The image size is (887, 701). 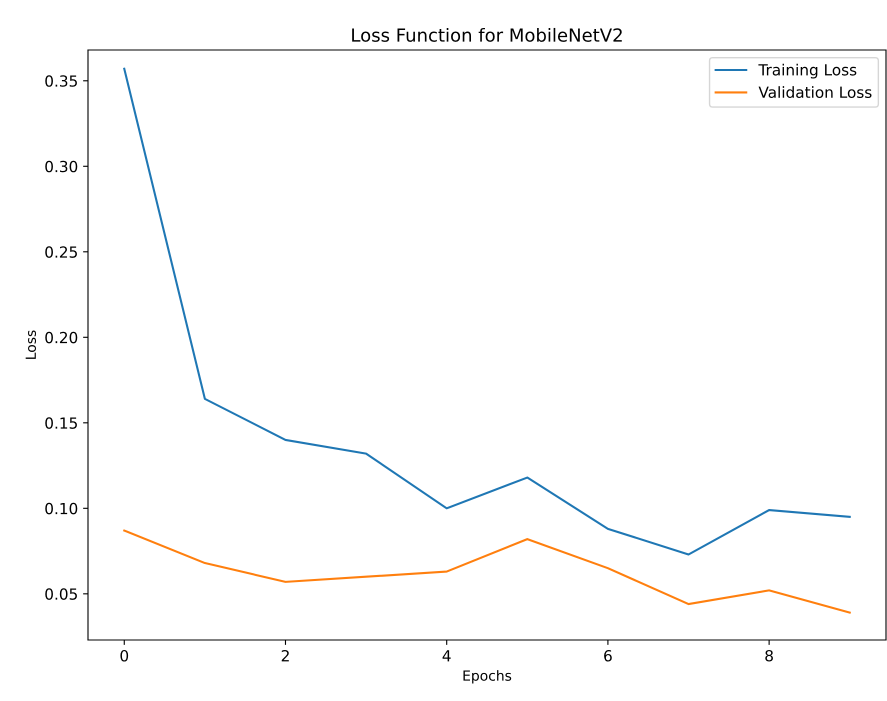 I want to click on y-tick-label: 0.05, so click(x=61, y=594).